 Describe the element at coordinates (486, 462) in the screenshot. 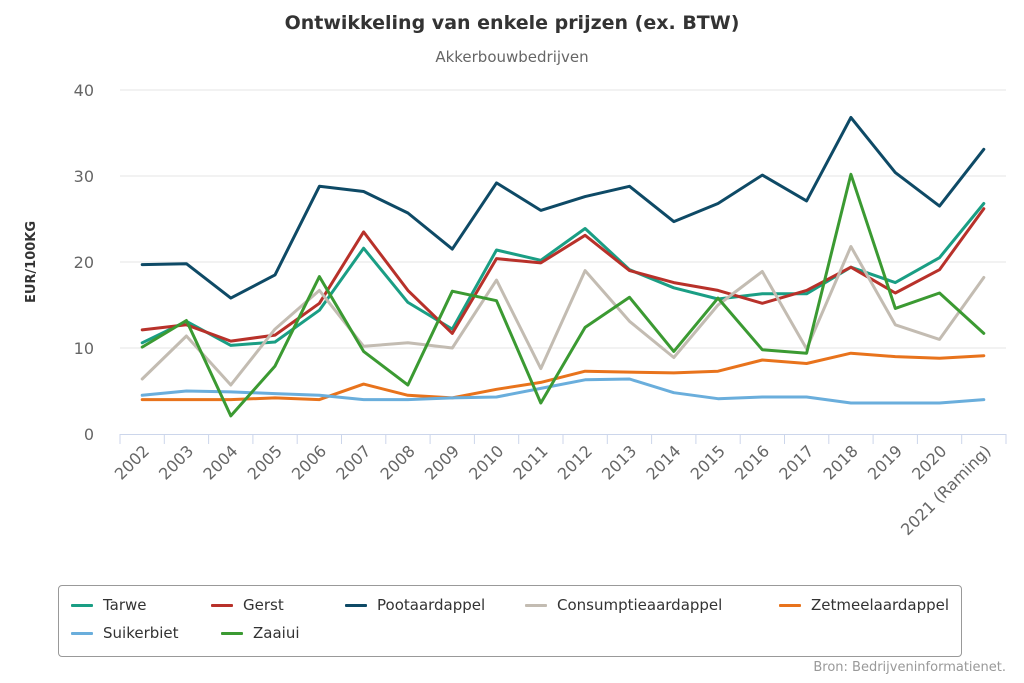

I see `x-tick-label: 2010` at that location.